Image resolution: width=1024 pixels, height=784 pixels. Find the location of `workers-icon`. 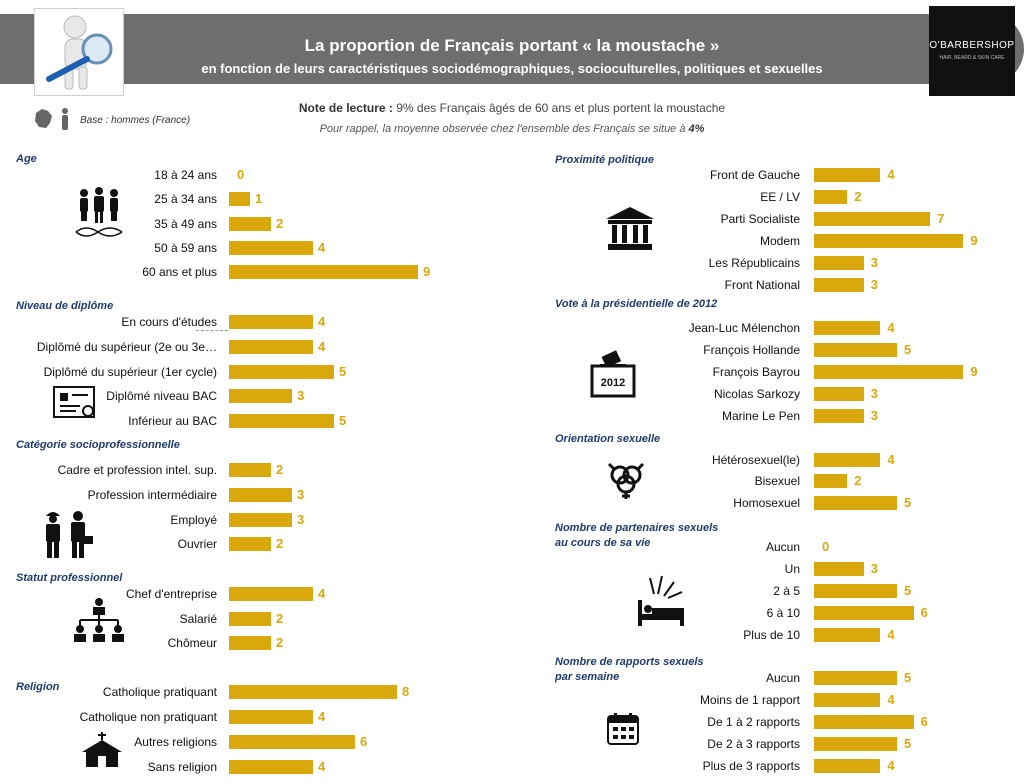

workers-icon is located at coordinates (67, 536).